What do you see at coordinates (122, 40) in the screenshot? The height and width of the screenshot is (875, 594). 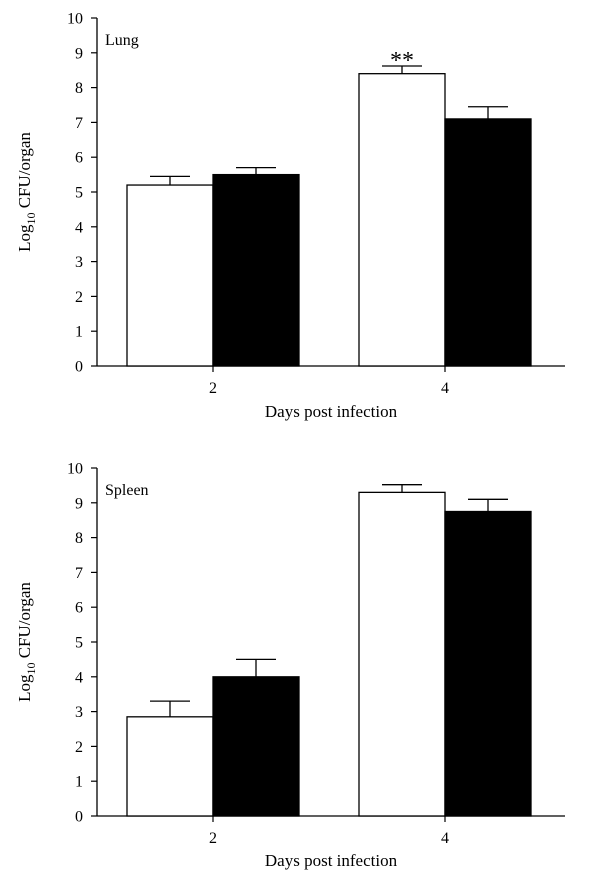 I see `panel-label: Lung` at bounding box center [122, 40].